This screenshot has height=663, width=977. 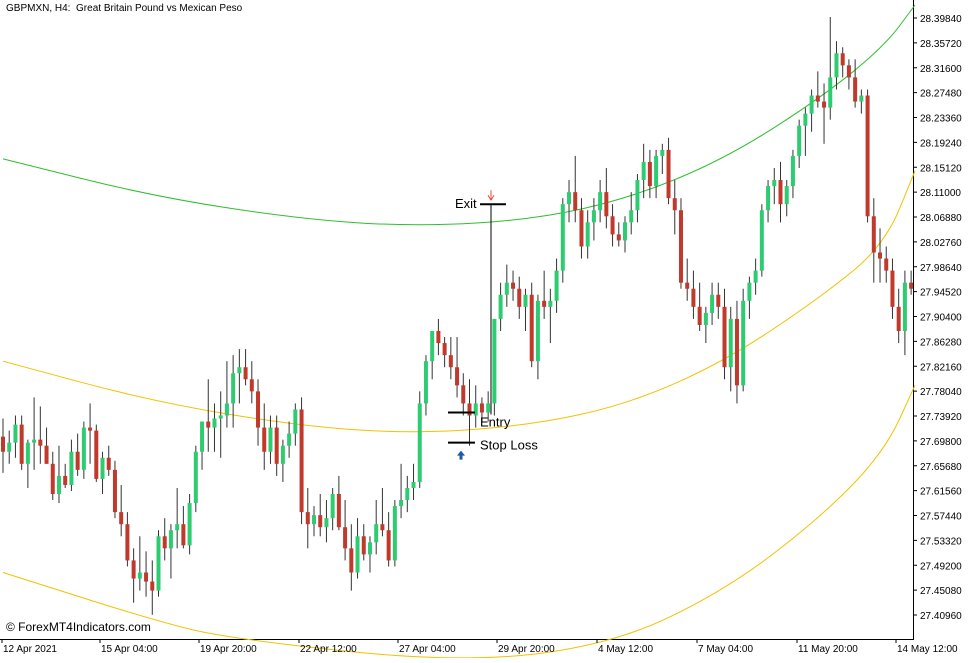 What do you see at coordinates (941, 243) in the screenshot?
I see `price-tick-label: 28.02760` at bounding box center [941, 243].